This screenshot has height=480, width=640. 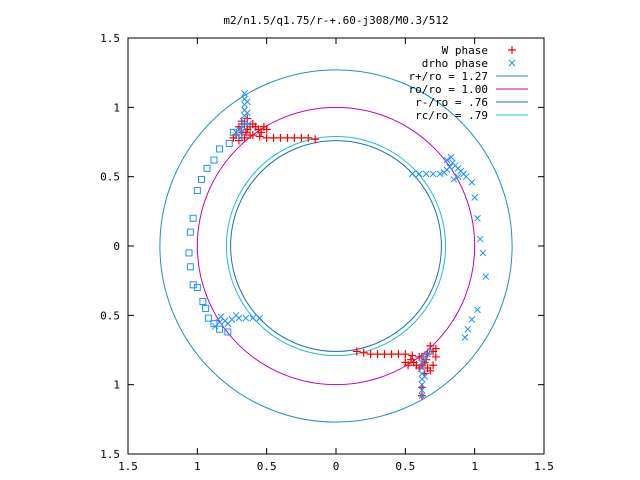 I want to click on x-tick-label: 1, so click(x=474, y=466).